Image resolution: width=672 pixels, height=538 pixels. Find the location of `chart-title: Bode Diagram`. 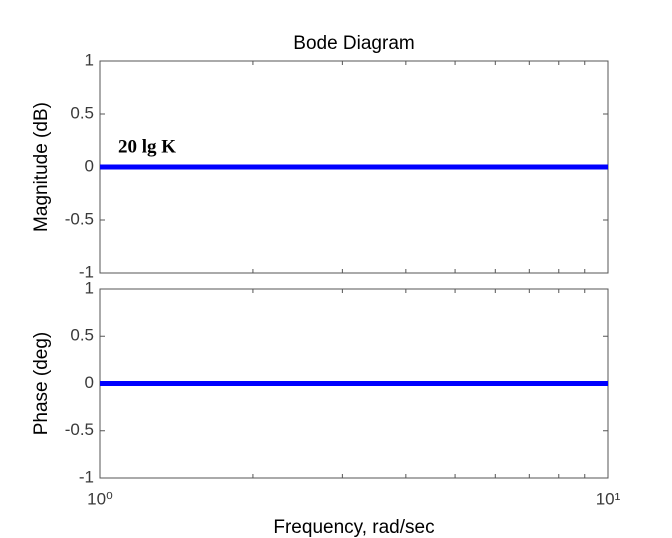

chart-title: Bode Diagram is located at coordinates (353, 43).